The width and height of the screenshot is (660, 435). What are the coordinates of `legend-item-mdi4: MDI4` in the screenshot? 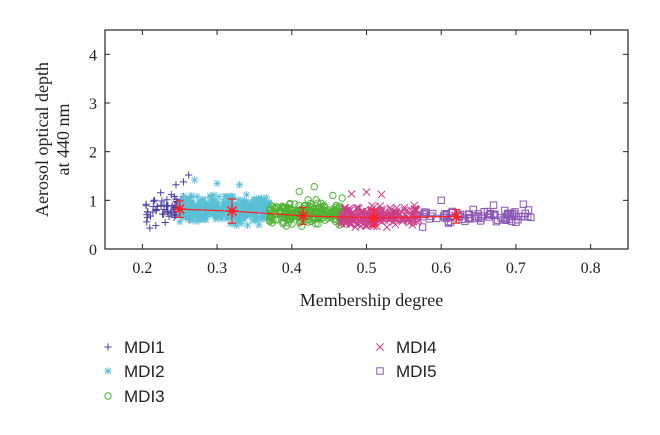 It's located at (406, 347).